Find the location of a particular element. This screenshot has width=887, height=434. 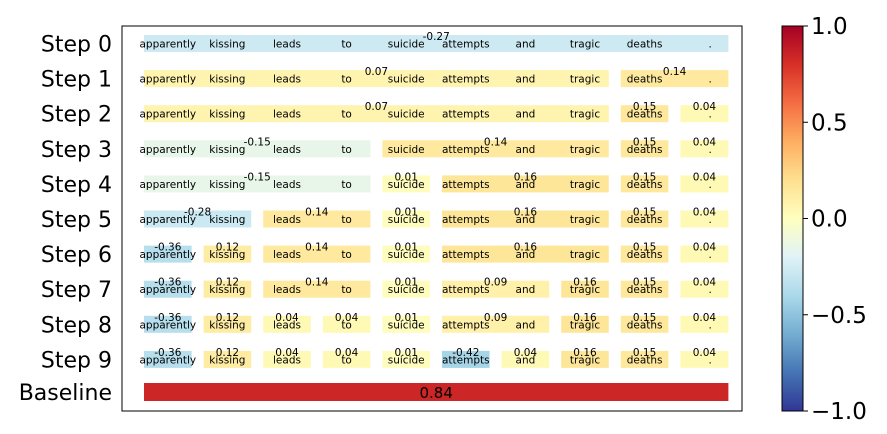

row-label: Step 3 is located at coordinates (76, 150).